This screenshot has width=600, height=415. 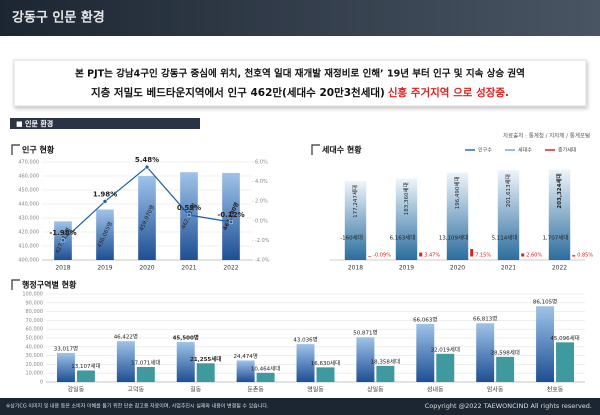 What do you see at coordinates (238, 92) in the screenshot?
I see `headline-text: 지층 저밀도 베드타운지역에서 인구 462만(세대수 20만3천세대)` at bounding box center [238, 92].